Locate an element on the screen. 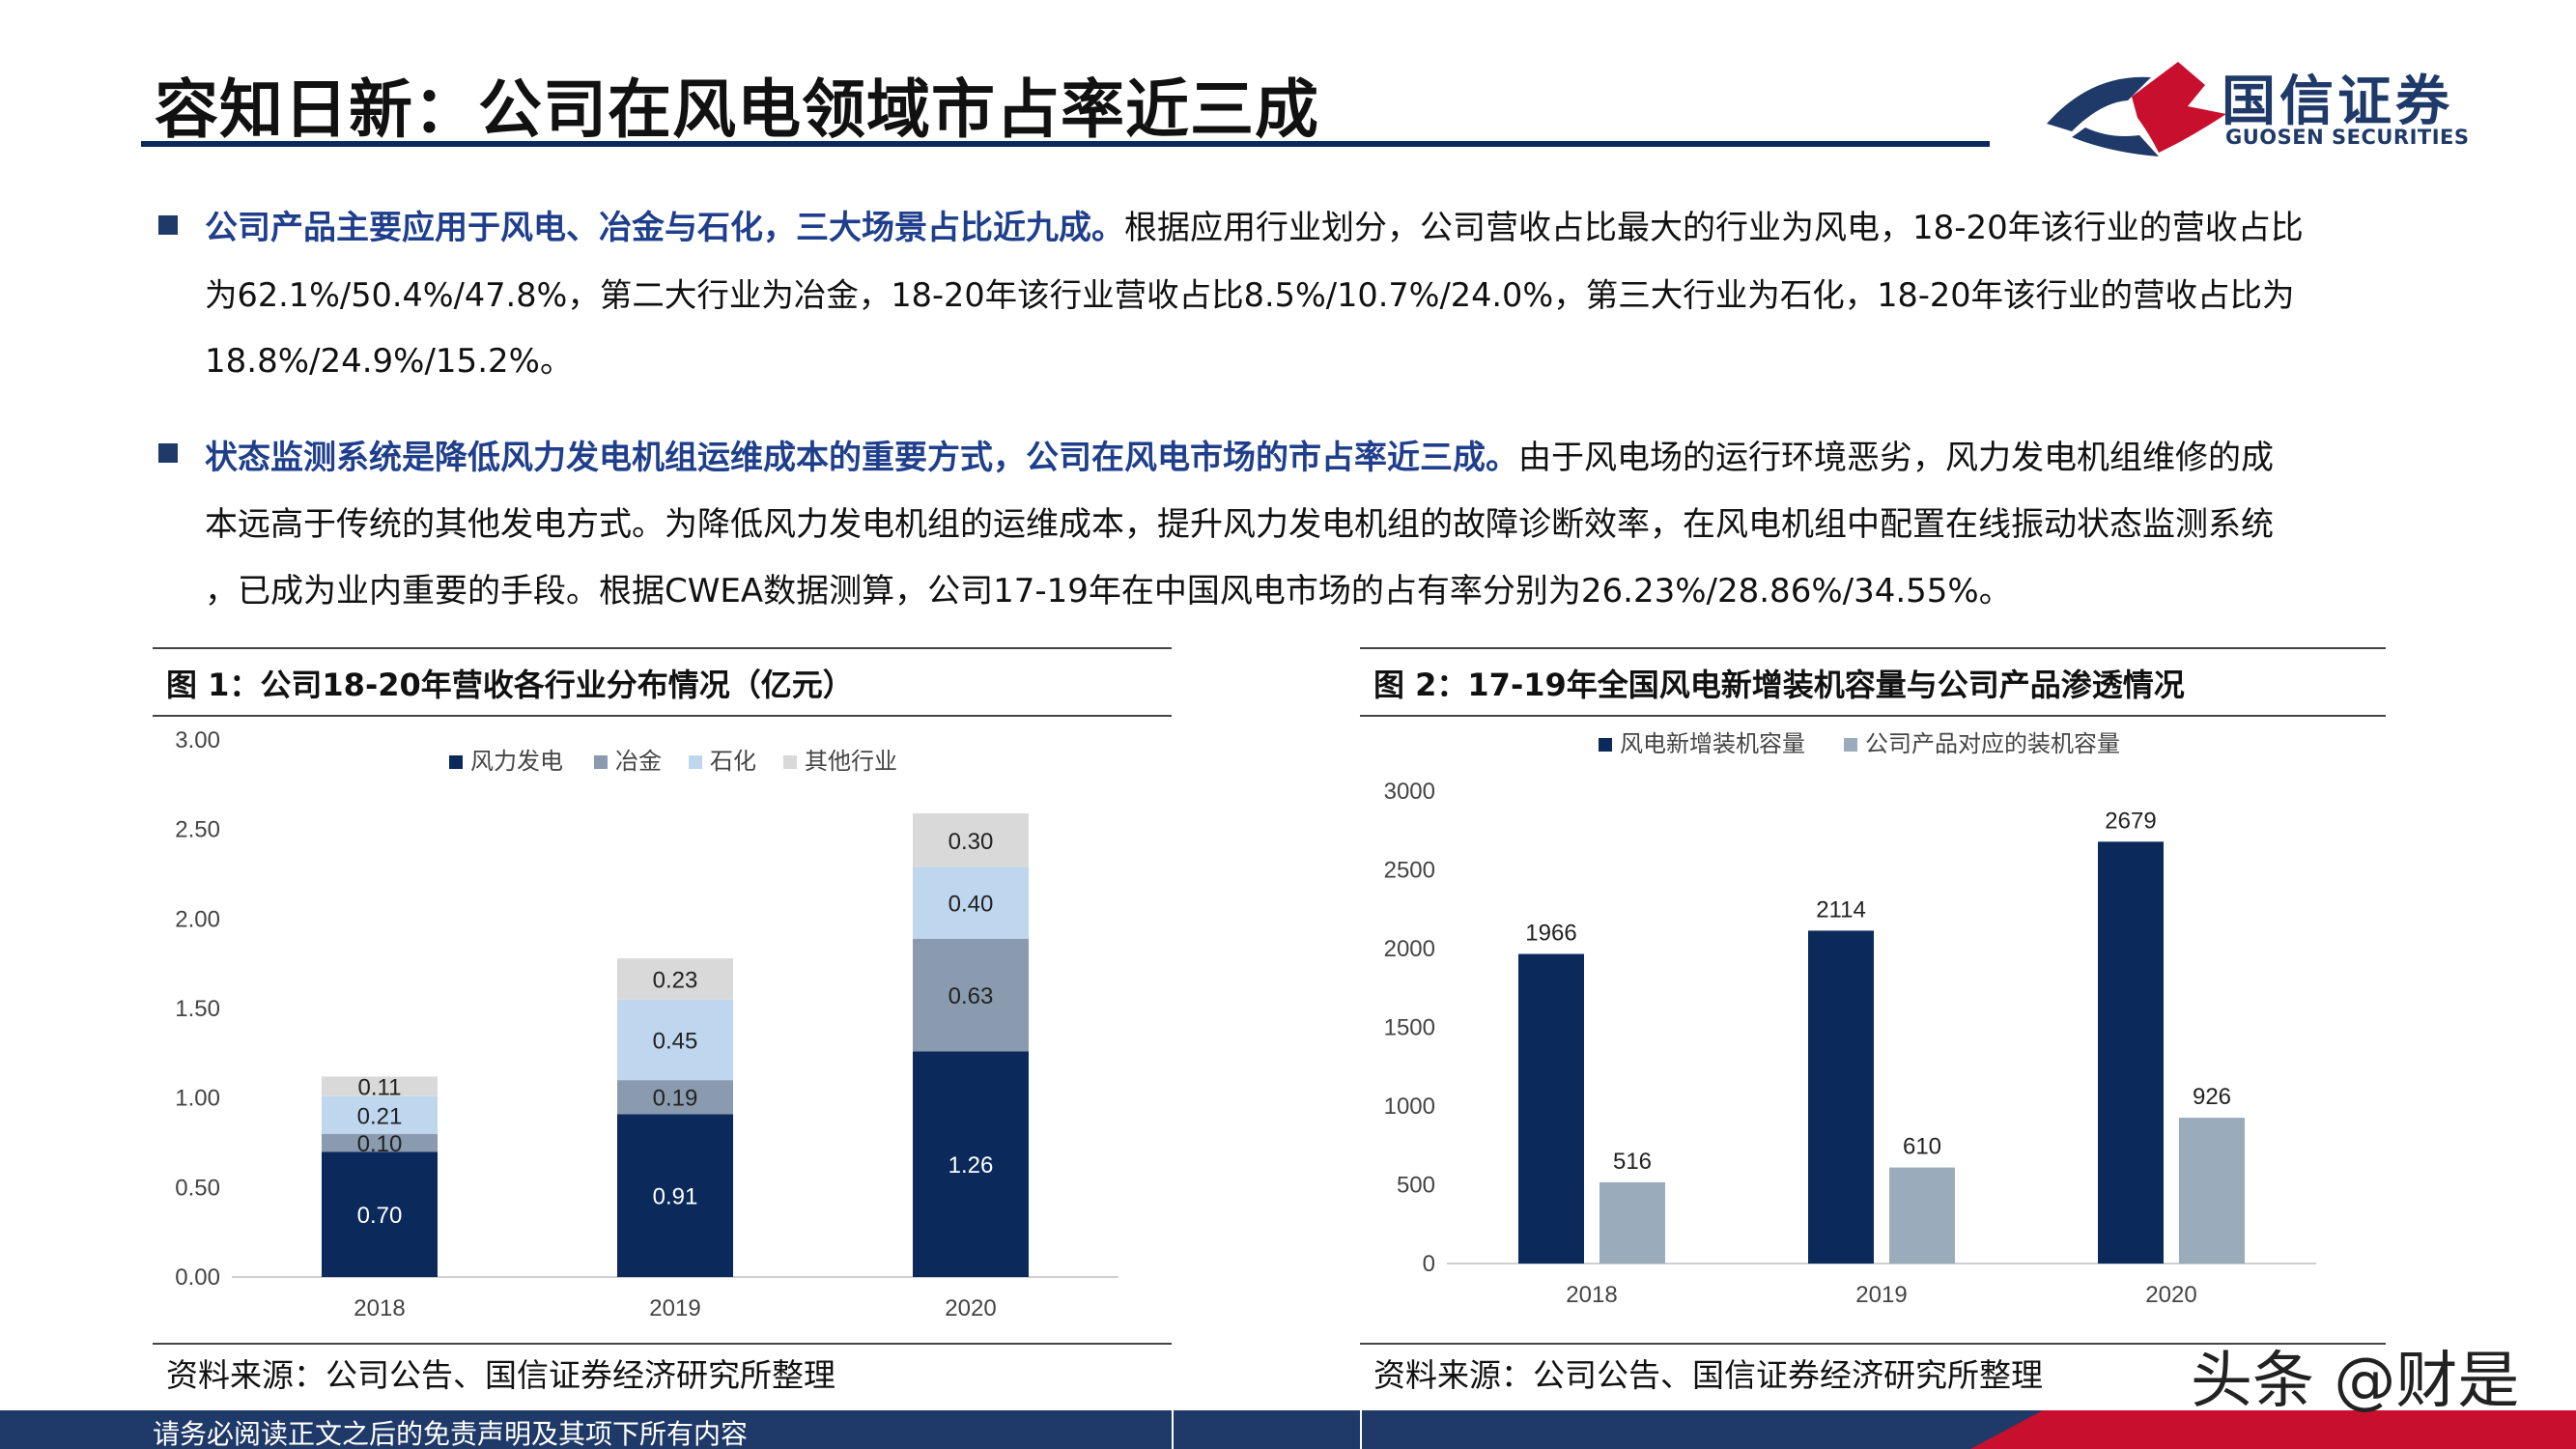 The height and width of the screenshot is (1449, 2576). fig1-source: 资料来源：公司公告、国信证券经济研究所整理 is located at coordinates (500, 1375).